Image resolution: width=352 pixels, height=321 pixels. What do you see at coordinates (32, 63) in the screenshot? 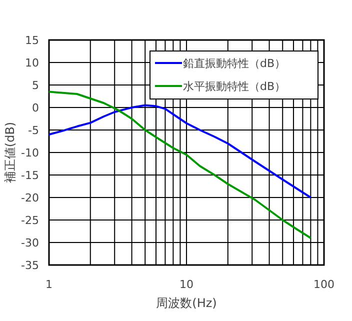
I see `y-tick-label: 10` at bounding box center [32, 63].